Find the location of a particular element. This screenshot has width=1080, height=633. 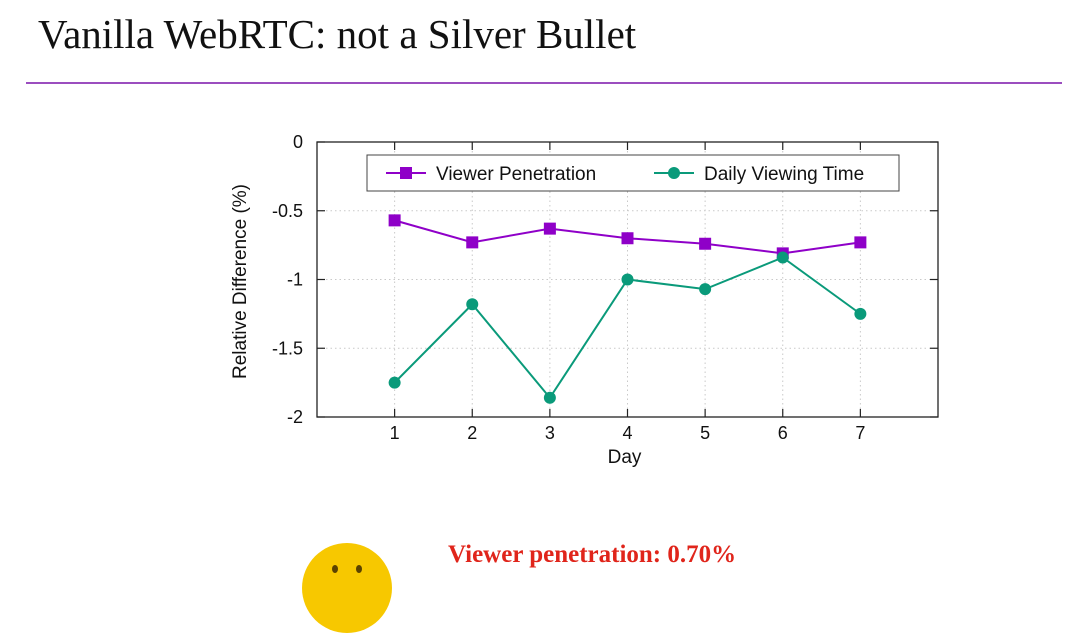

y-tick-label: -2 is located at coordinates (295, 417).